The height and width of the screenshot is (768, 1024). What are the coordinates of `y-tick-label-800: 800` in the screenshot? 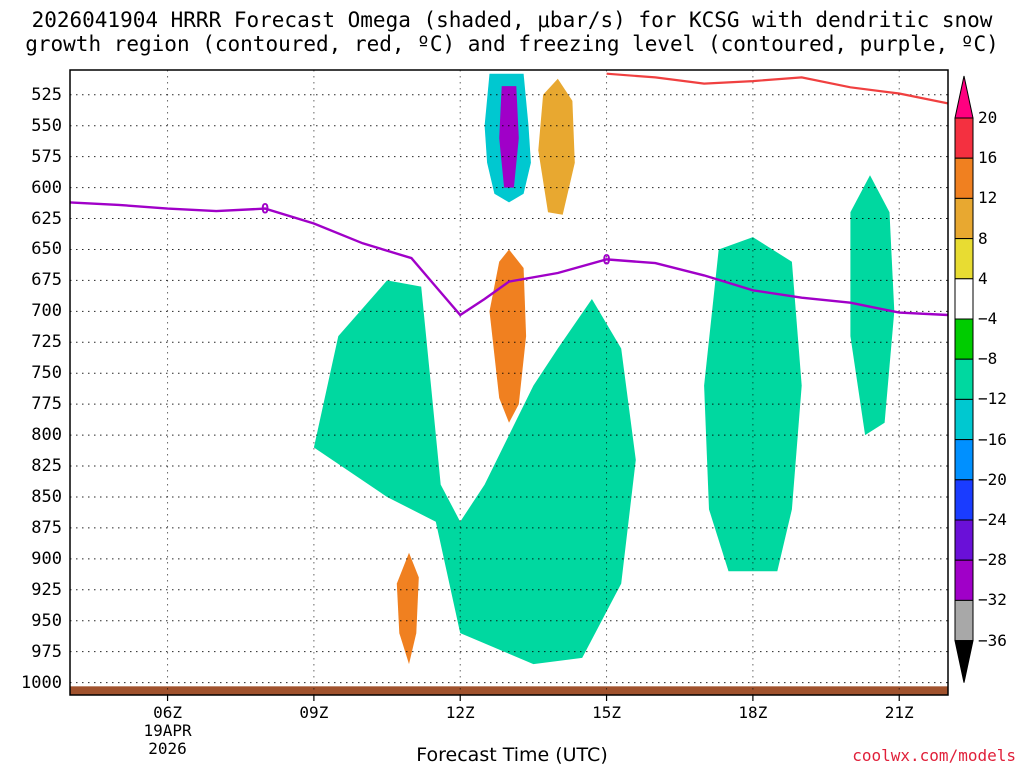 It's located at (46, 435).